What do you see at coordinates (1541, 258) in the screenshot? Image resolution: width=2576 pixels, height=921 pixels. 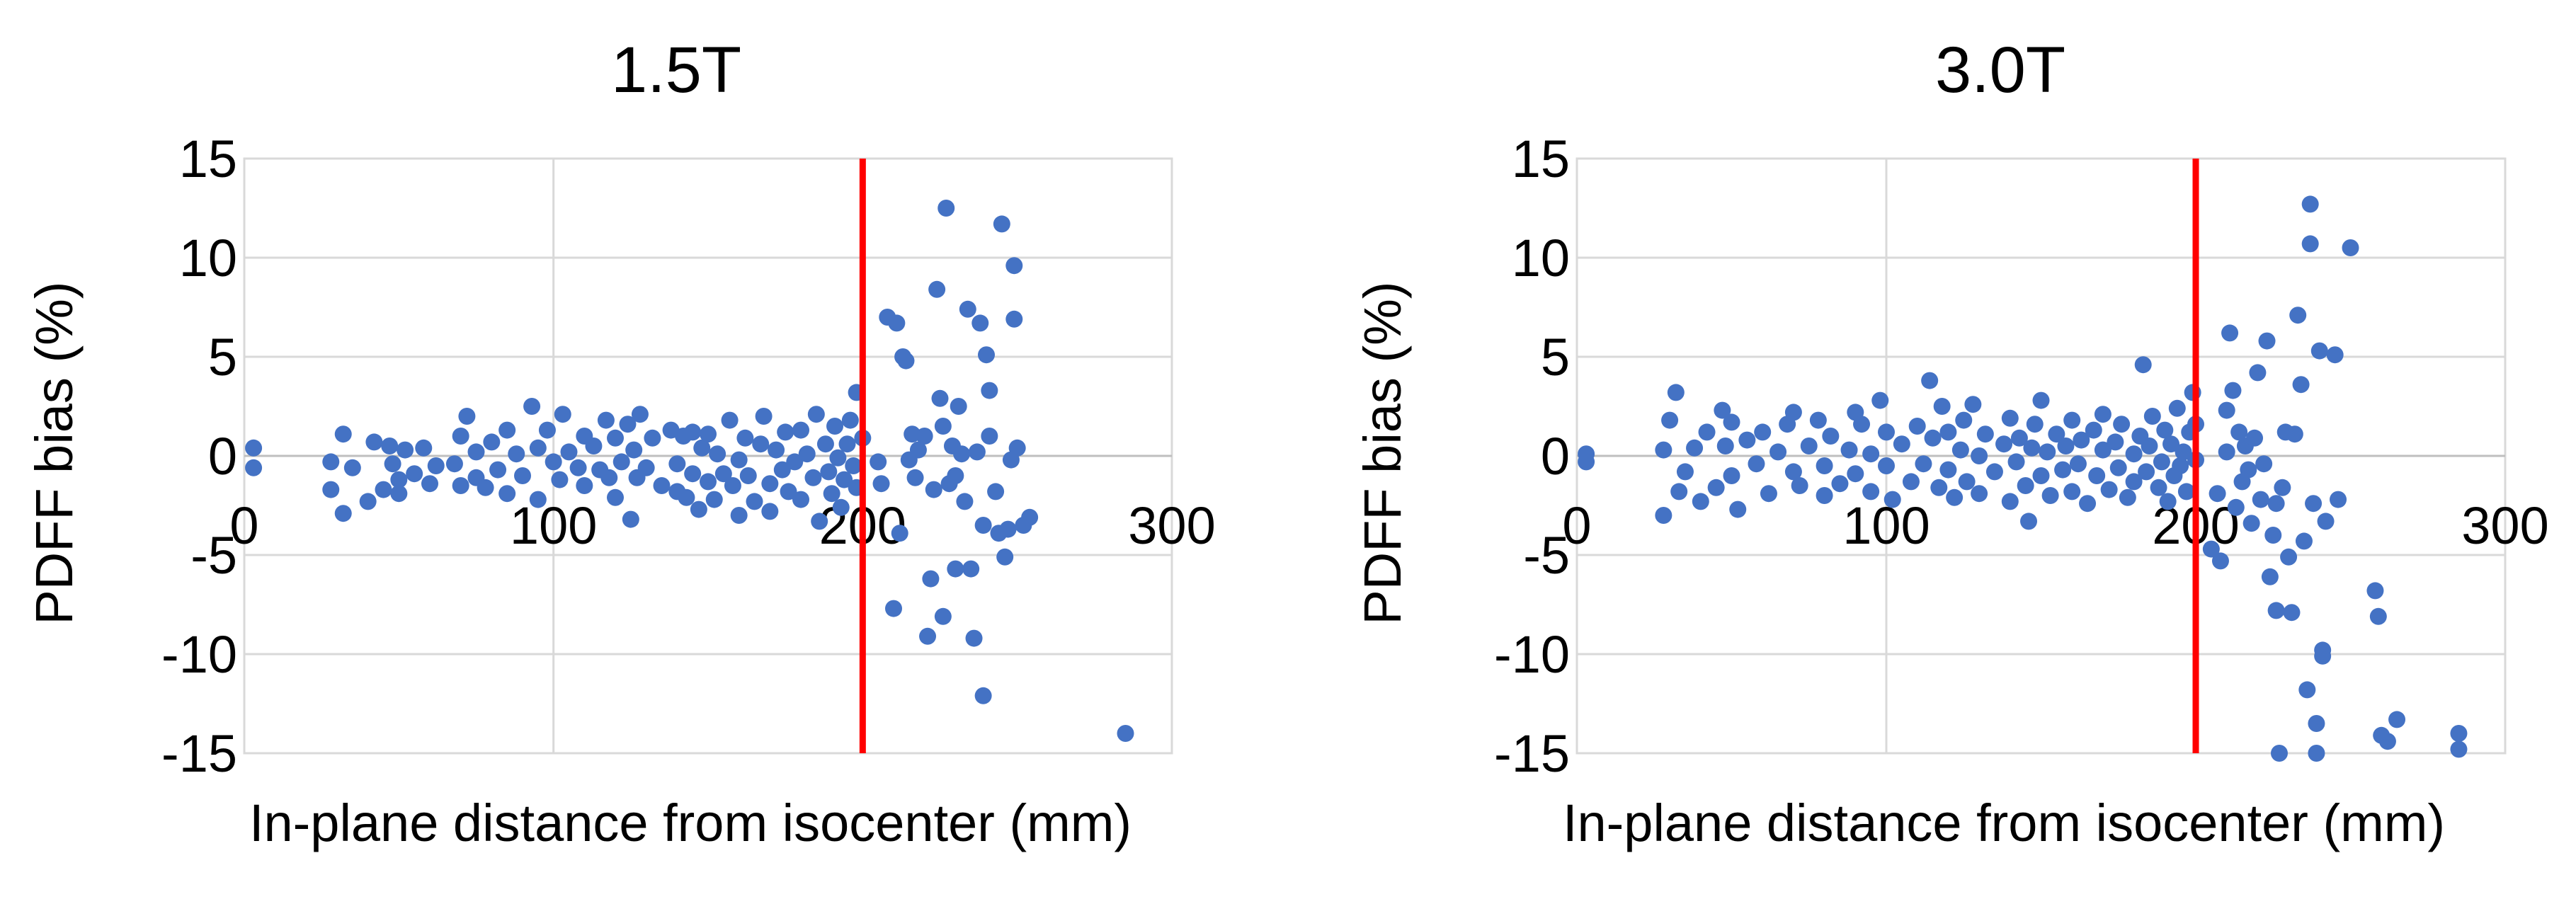 I see `y-tick-label: 10` at bounding box center [1541, 258].